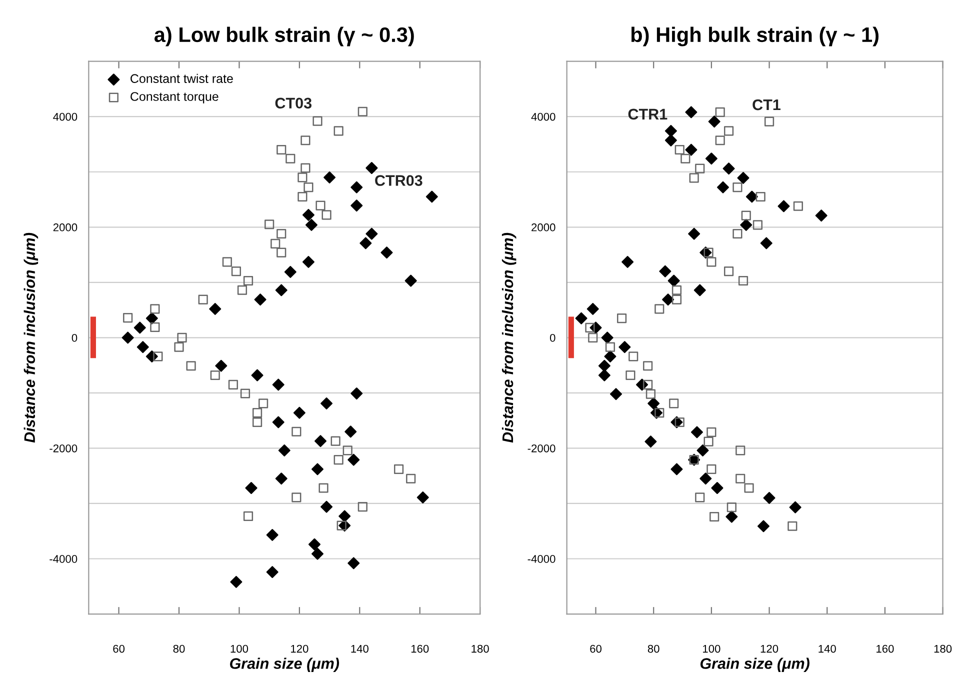  I want to click on annotation: CTR03, so click(398, 180).